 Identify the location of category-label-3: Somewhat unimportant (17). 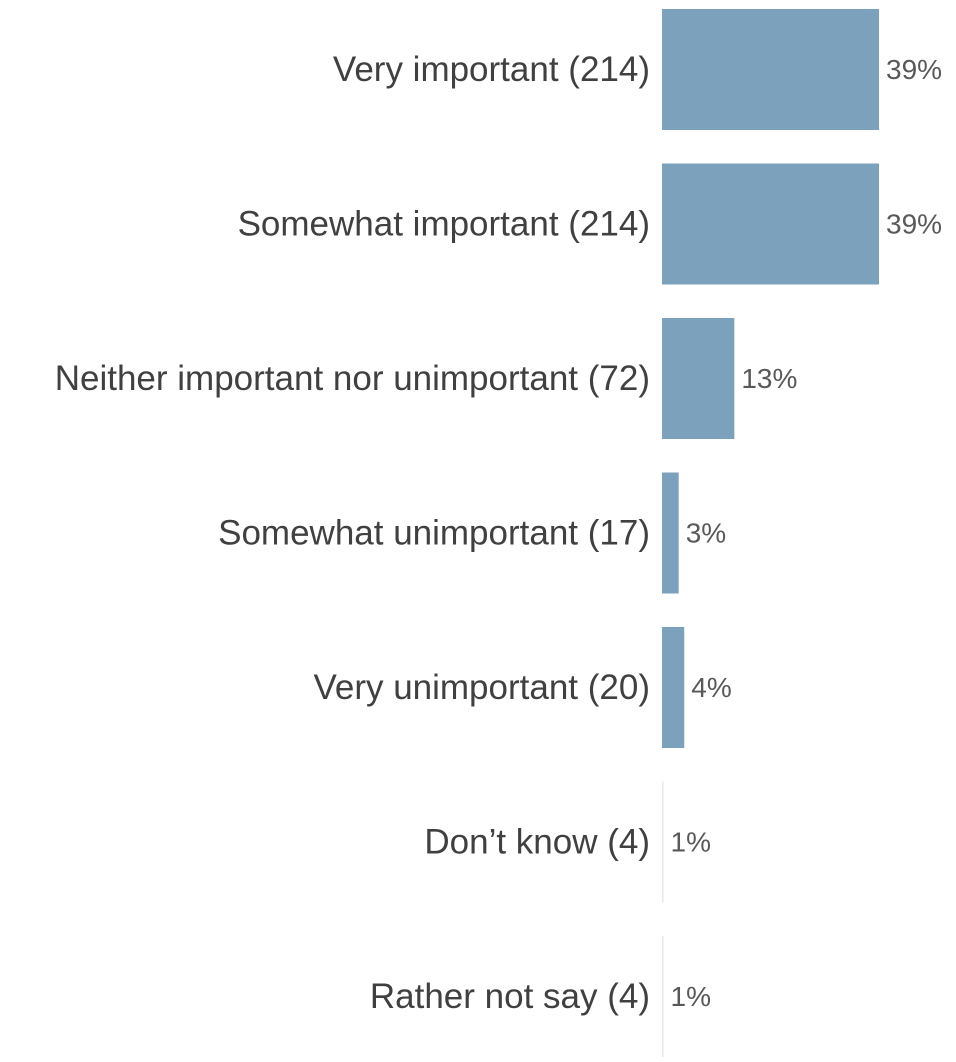
(434, 533).